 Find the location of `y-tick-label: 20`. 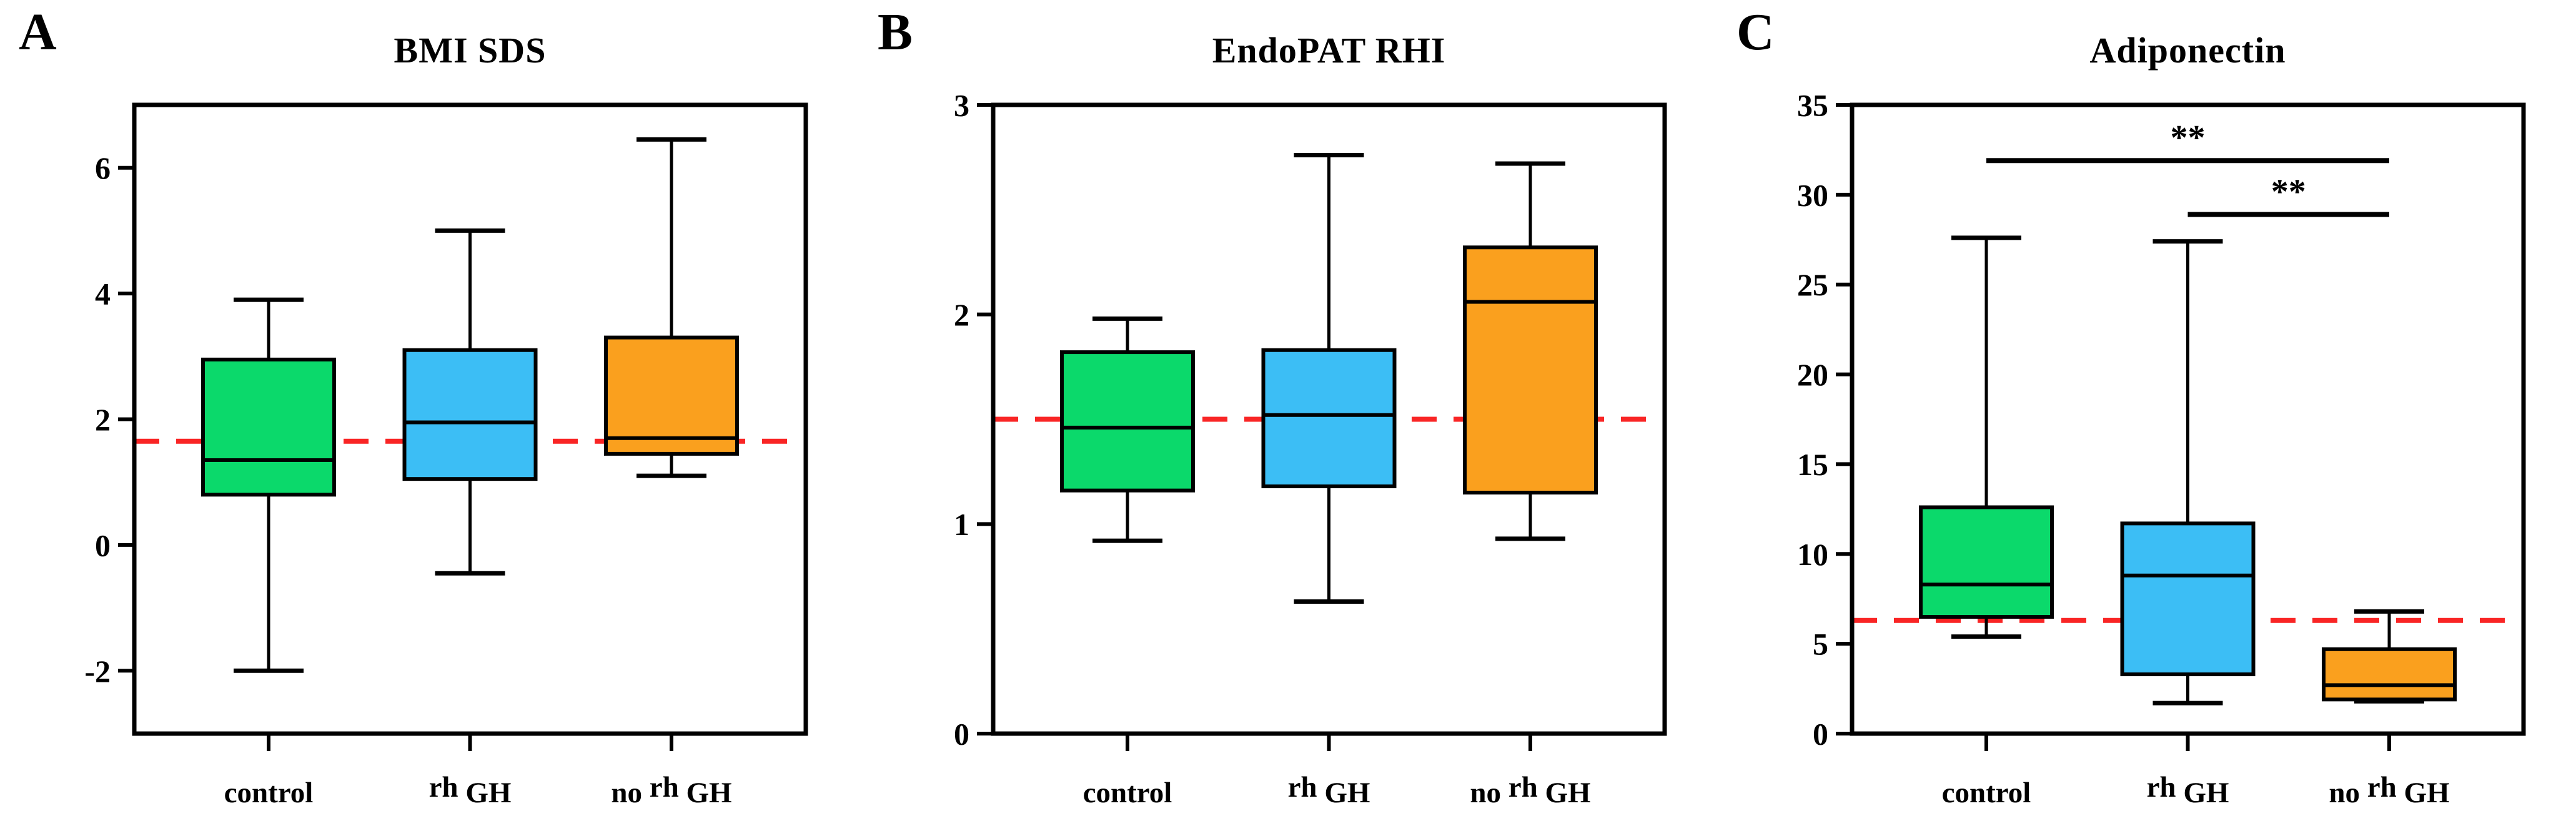

y-tick-label: 20 is located at coordinates (1812, 375).